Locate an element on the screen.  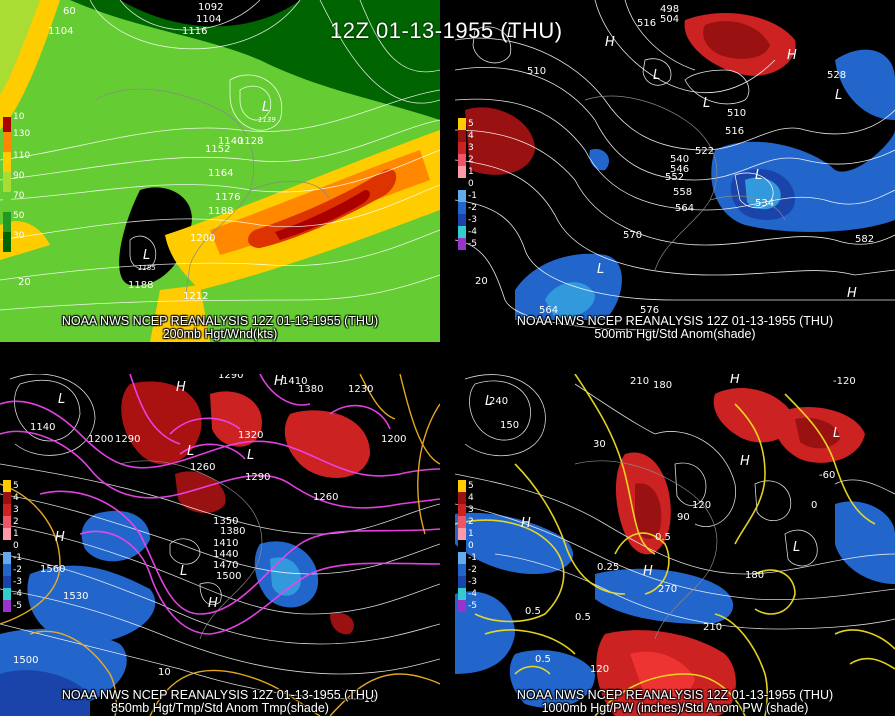
contour-label: 1116 is located at coordinates (195, 31).